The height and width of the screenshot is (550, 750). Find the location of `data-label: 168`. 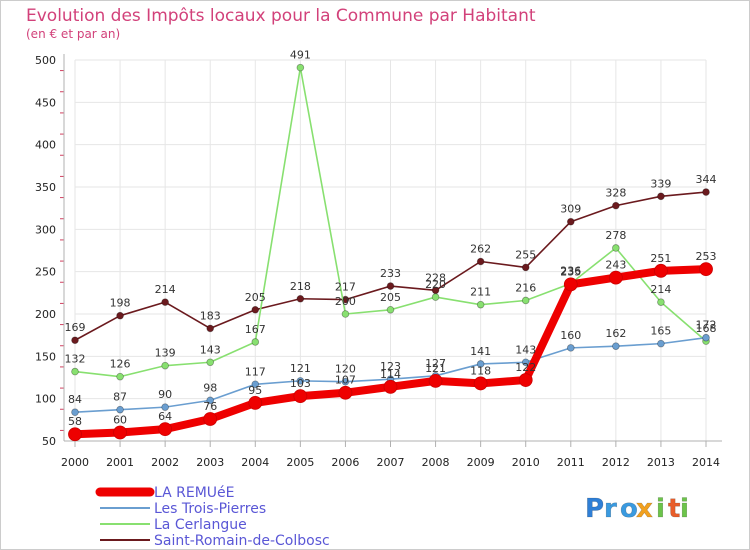

data-label: 168 is located at coordinates (706, 328).